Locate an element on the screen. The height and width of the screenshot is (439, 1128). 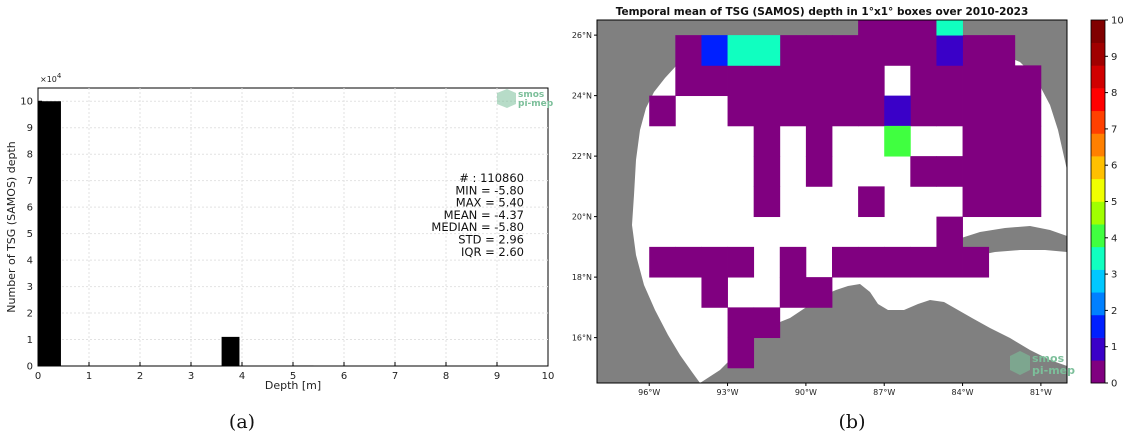
colorbar-tick-label: 8 is located at coordinates (1114, 93).